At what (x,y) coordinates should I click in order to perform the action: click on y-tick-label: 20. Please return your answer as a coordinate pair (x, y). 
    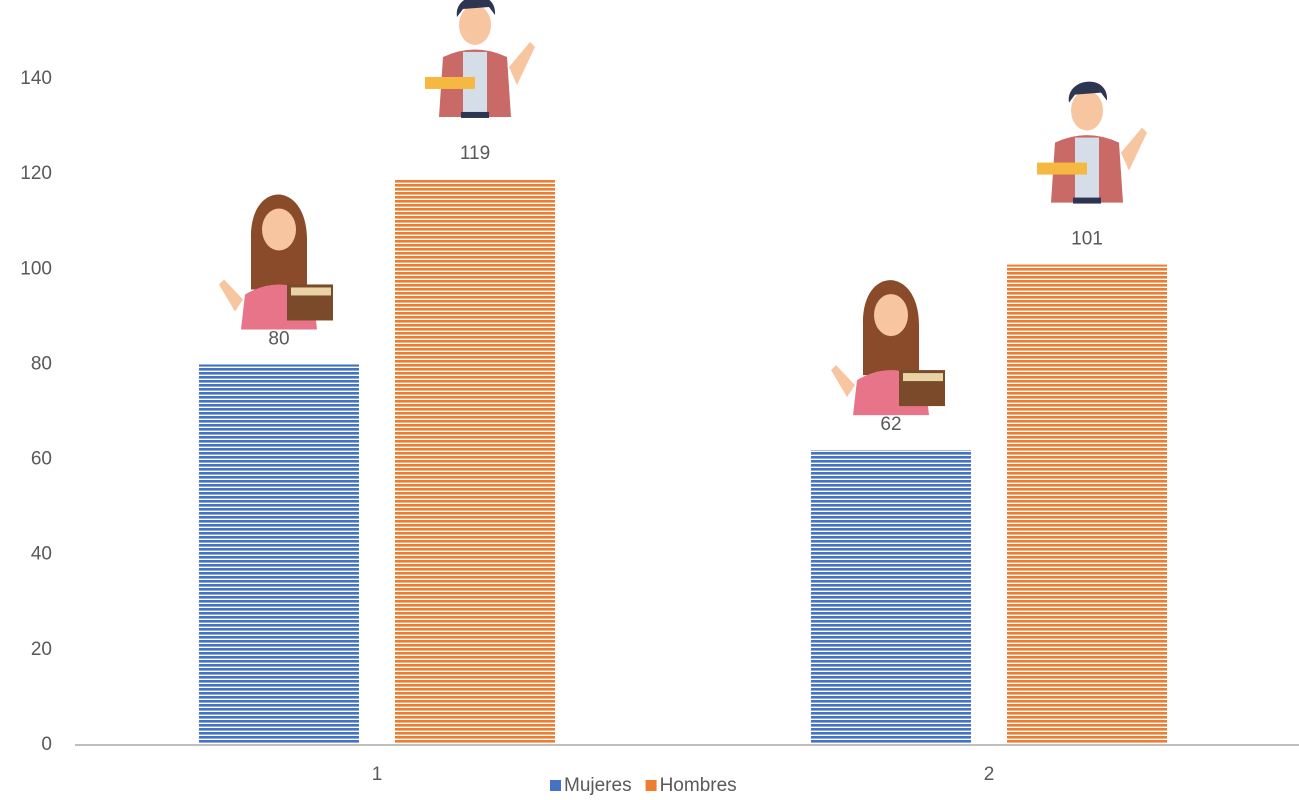
    Looking at the image, I should click on (41, 649).